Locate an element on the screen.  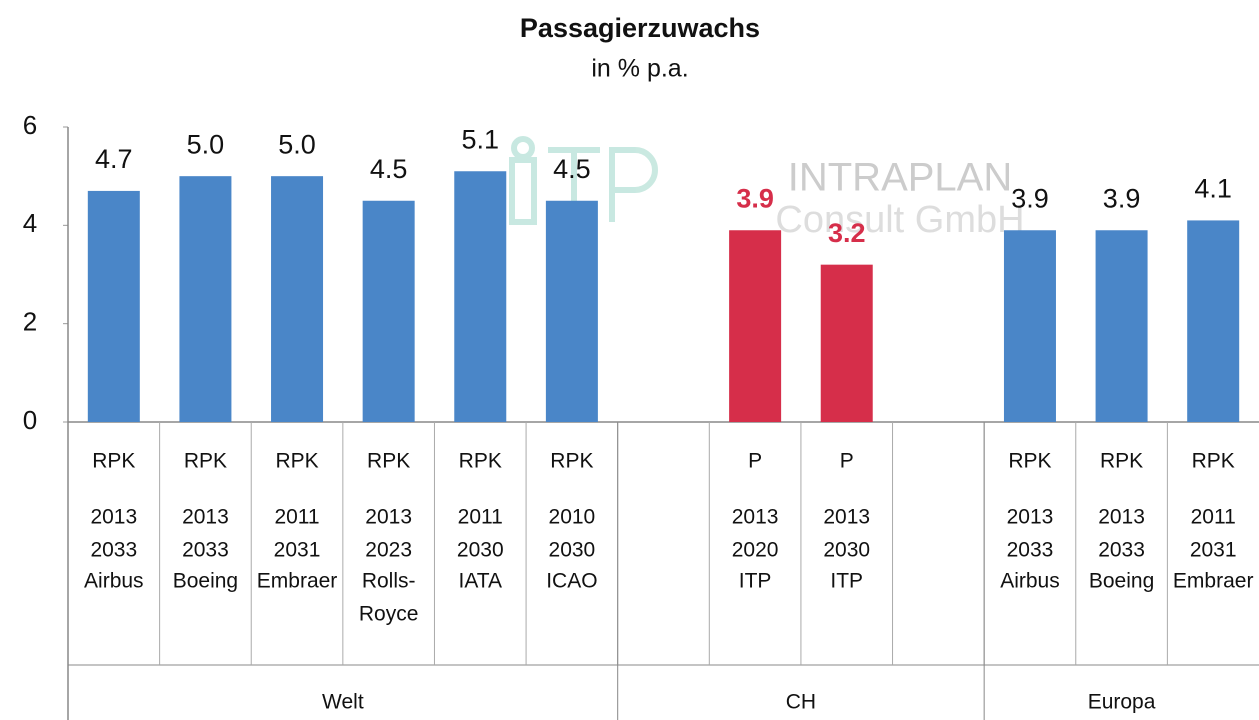
value-label: 5.1 is located at coordinates (480, 139).